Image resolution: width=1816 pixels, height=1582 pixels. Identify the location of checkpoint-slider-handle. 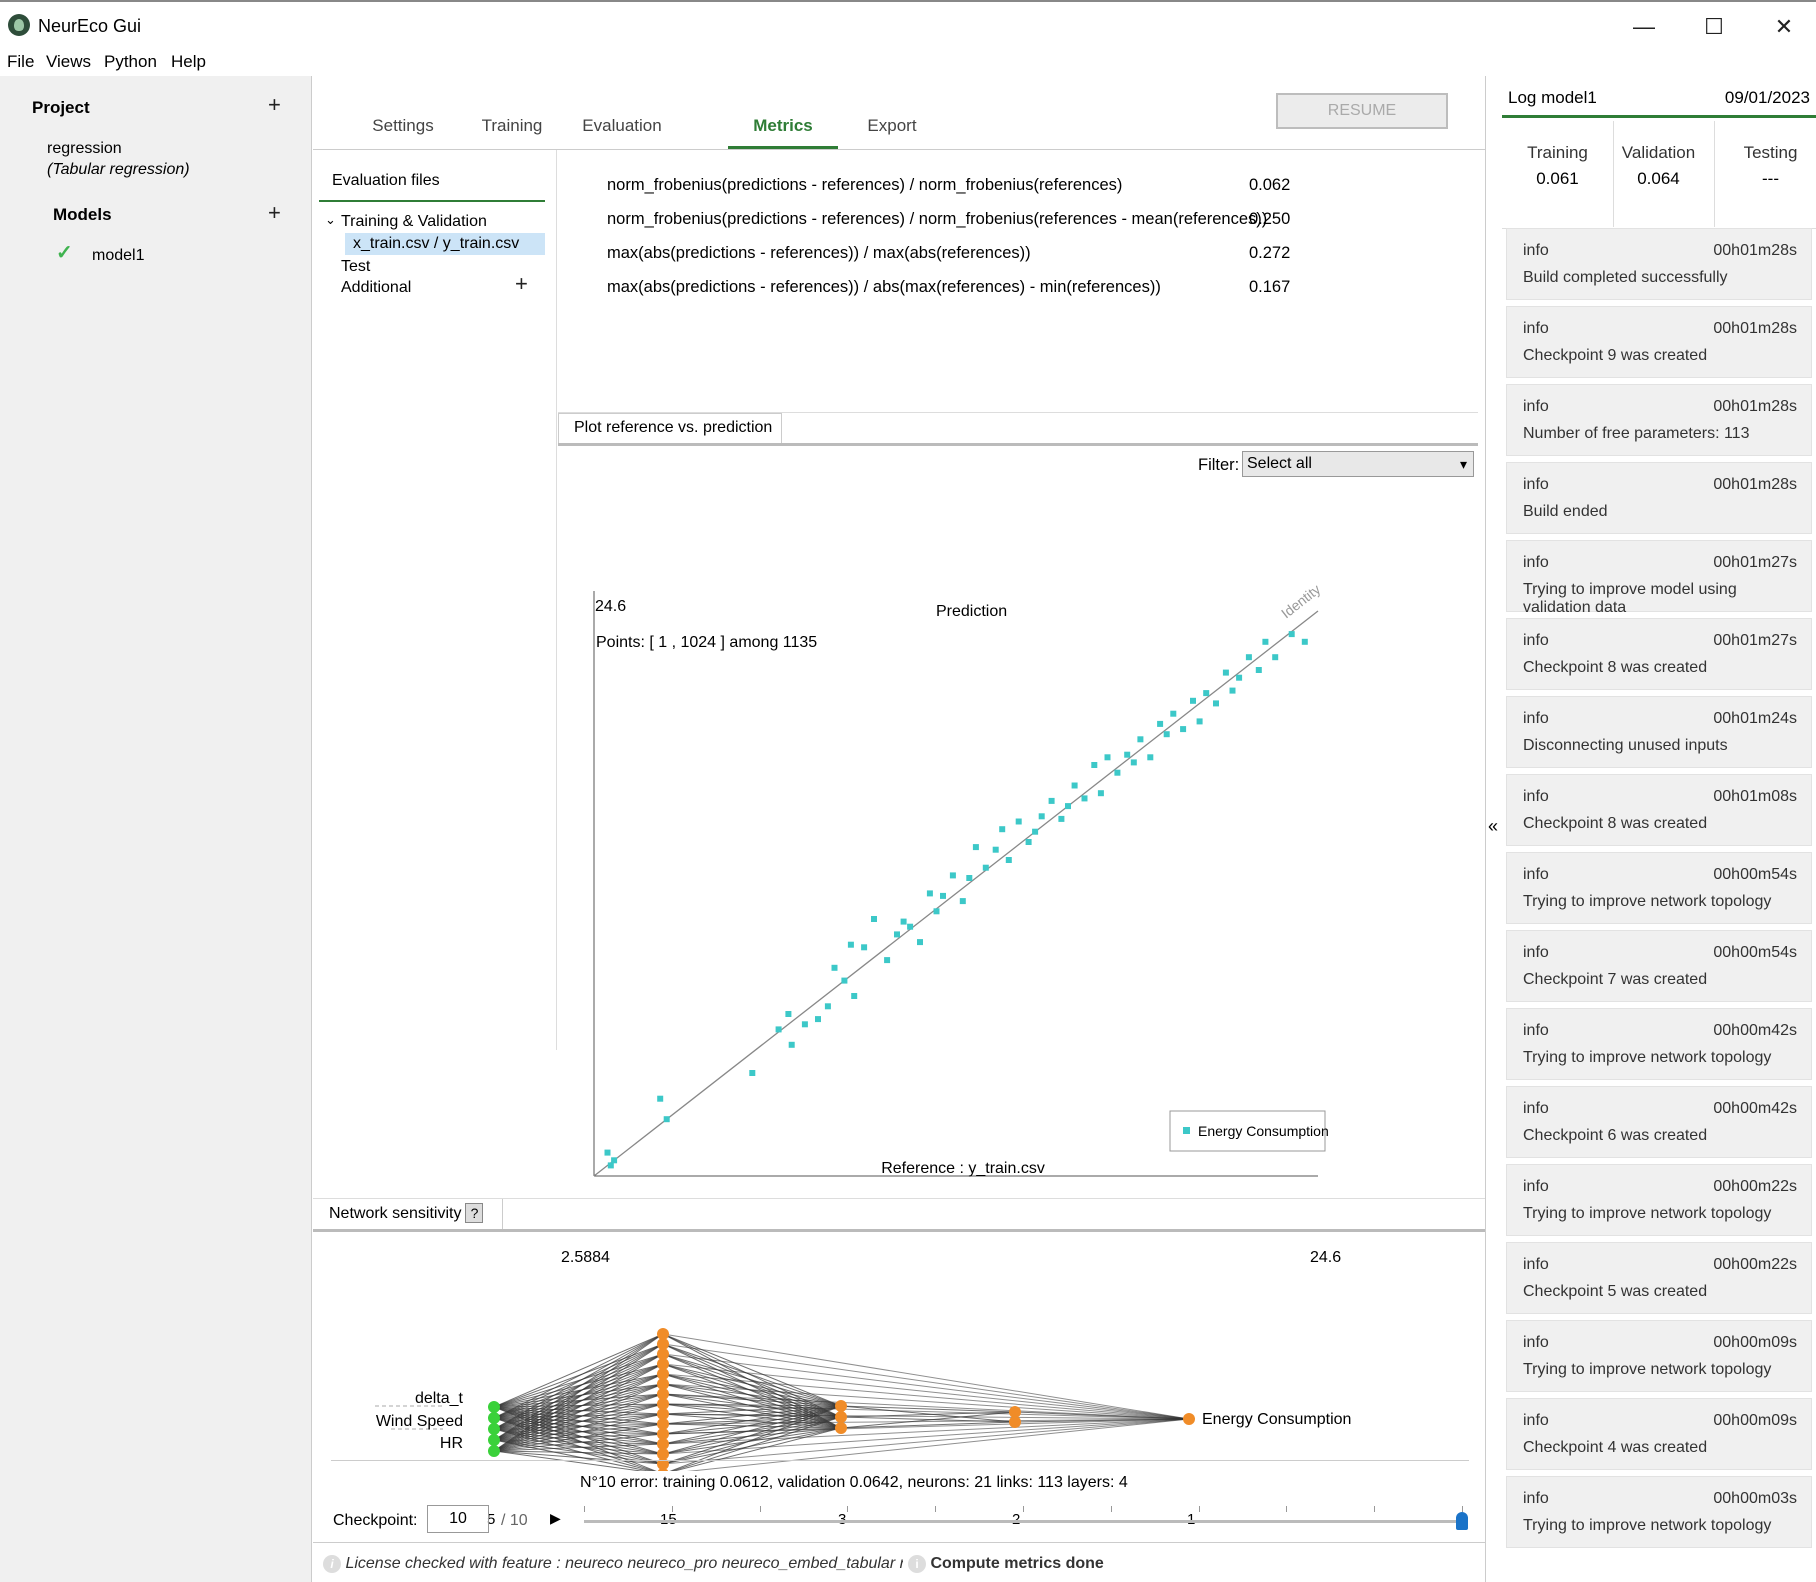
(1462, 1521).